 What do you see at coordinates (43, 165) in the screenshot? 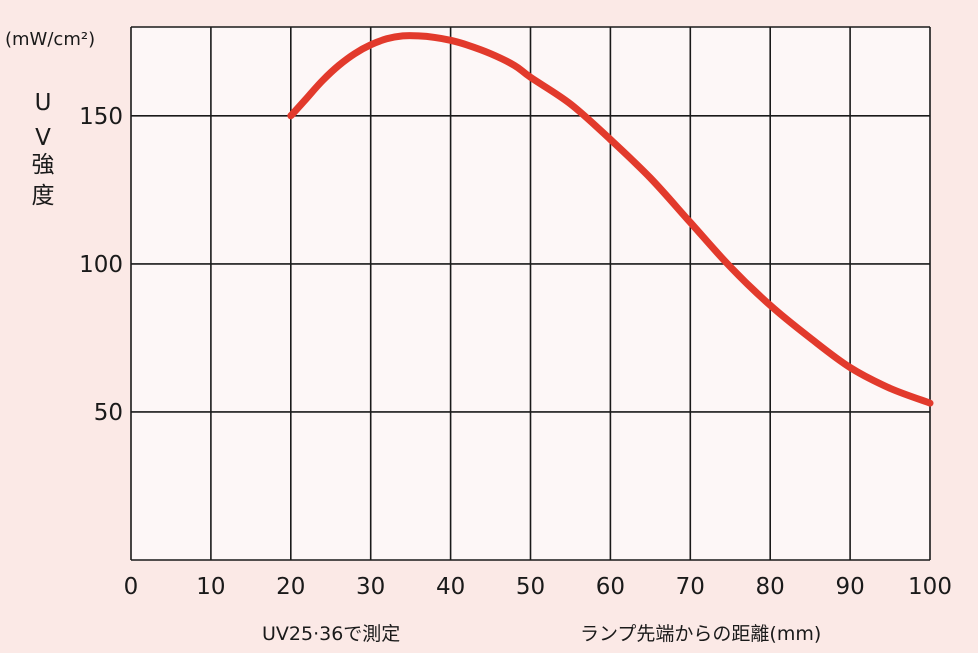
I see `y-axis-label-char: 強` at bounding box center [43, 165].